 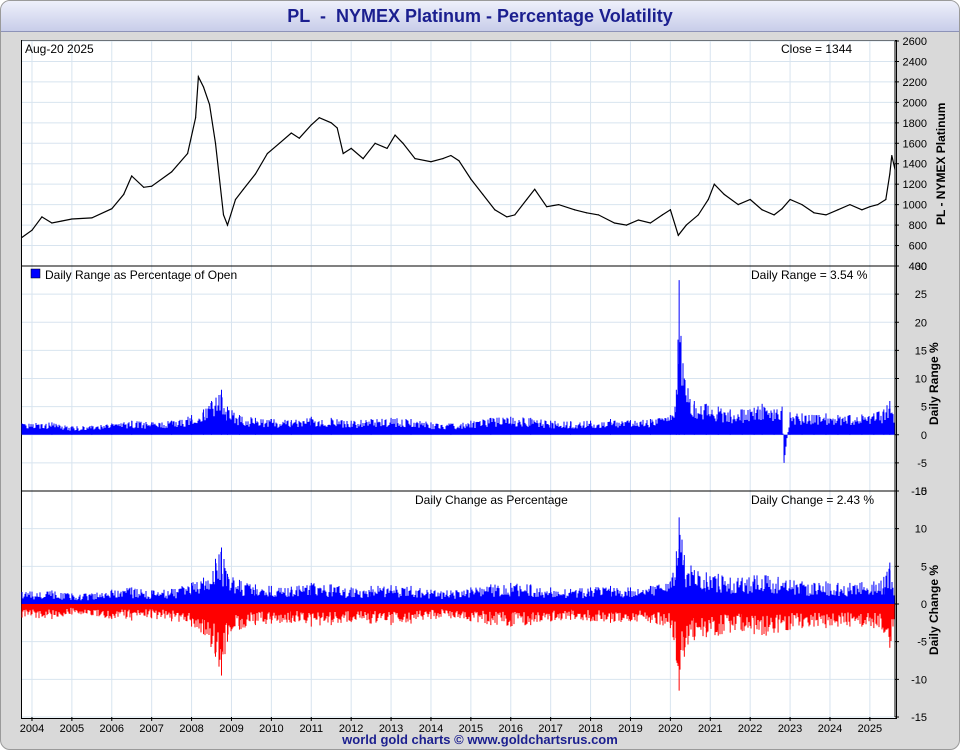 I want to click on x-tick-label: 2021, so click(x=710, y=729).